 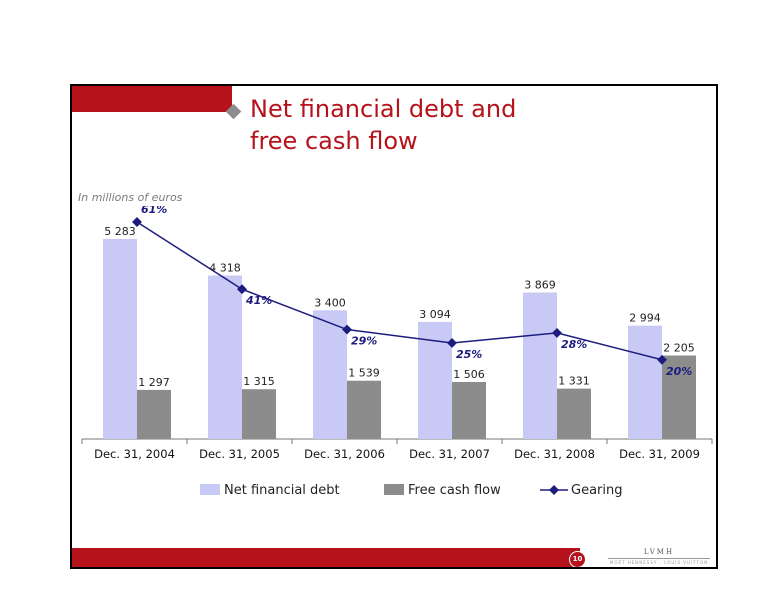 I want to click on label-free-cash-flow: 2 205, so click(x=679, y=348).